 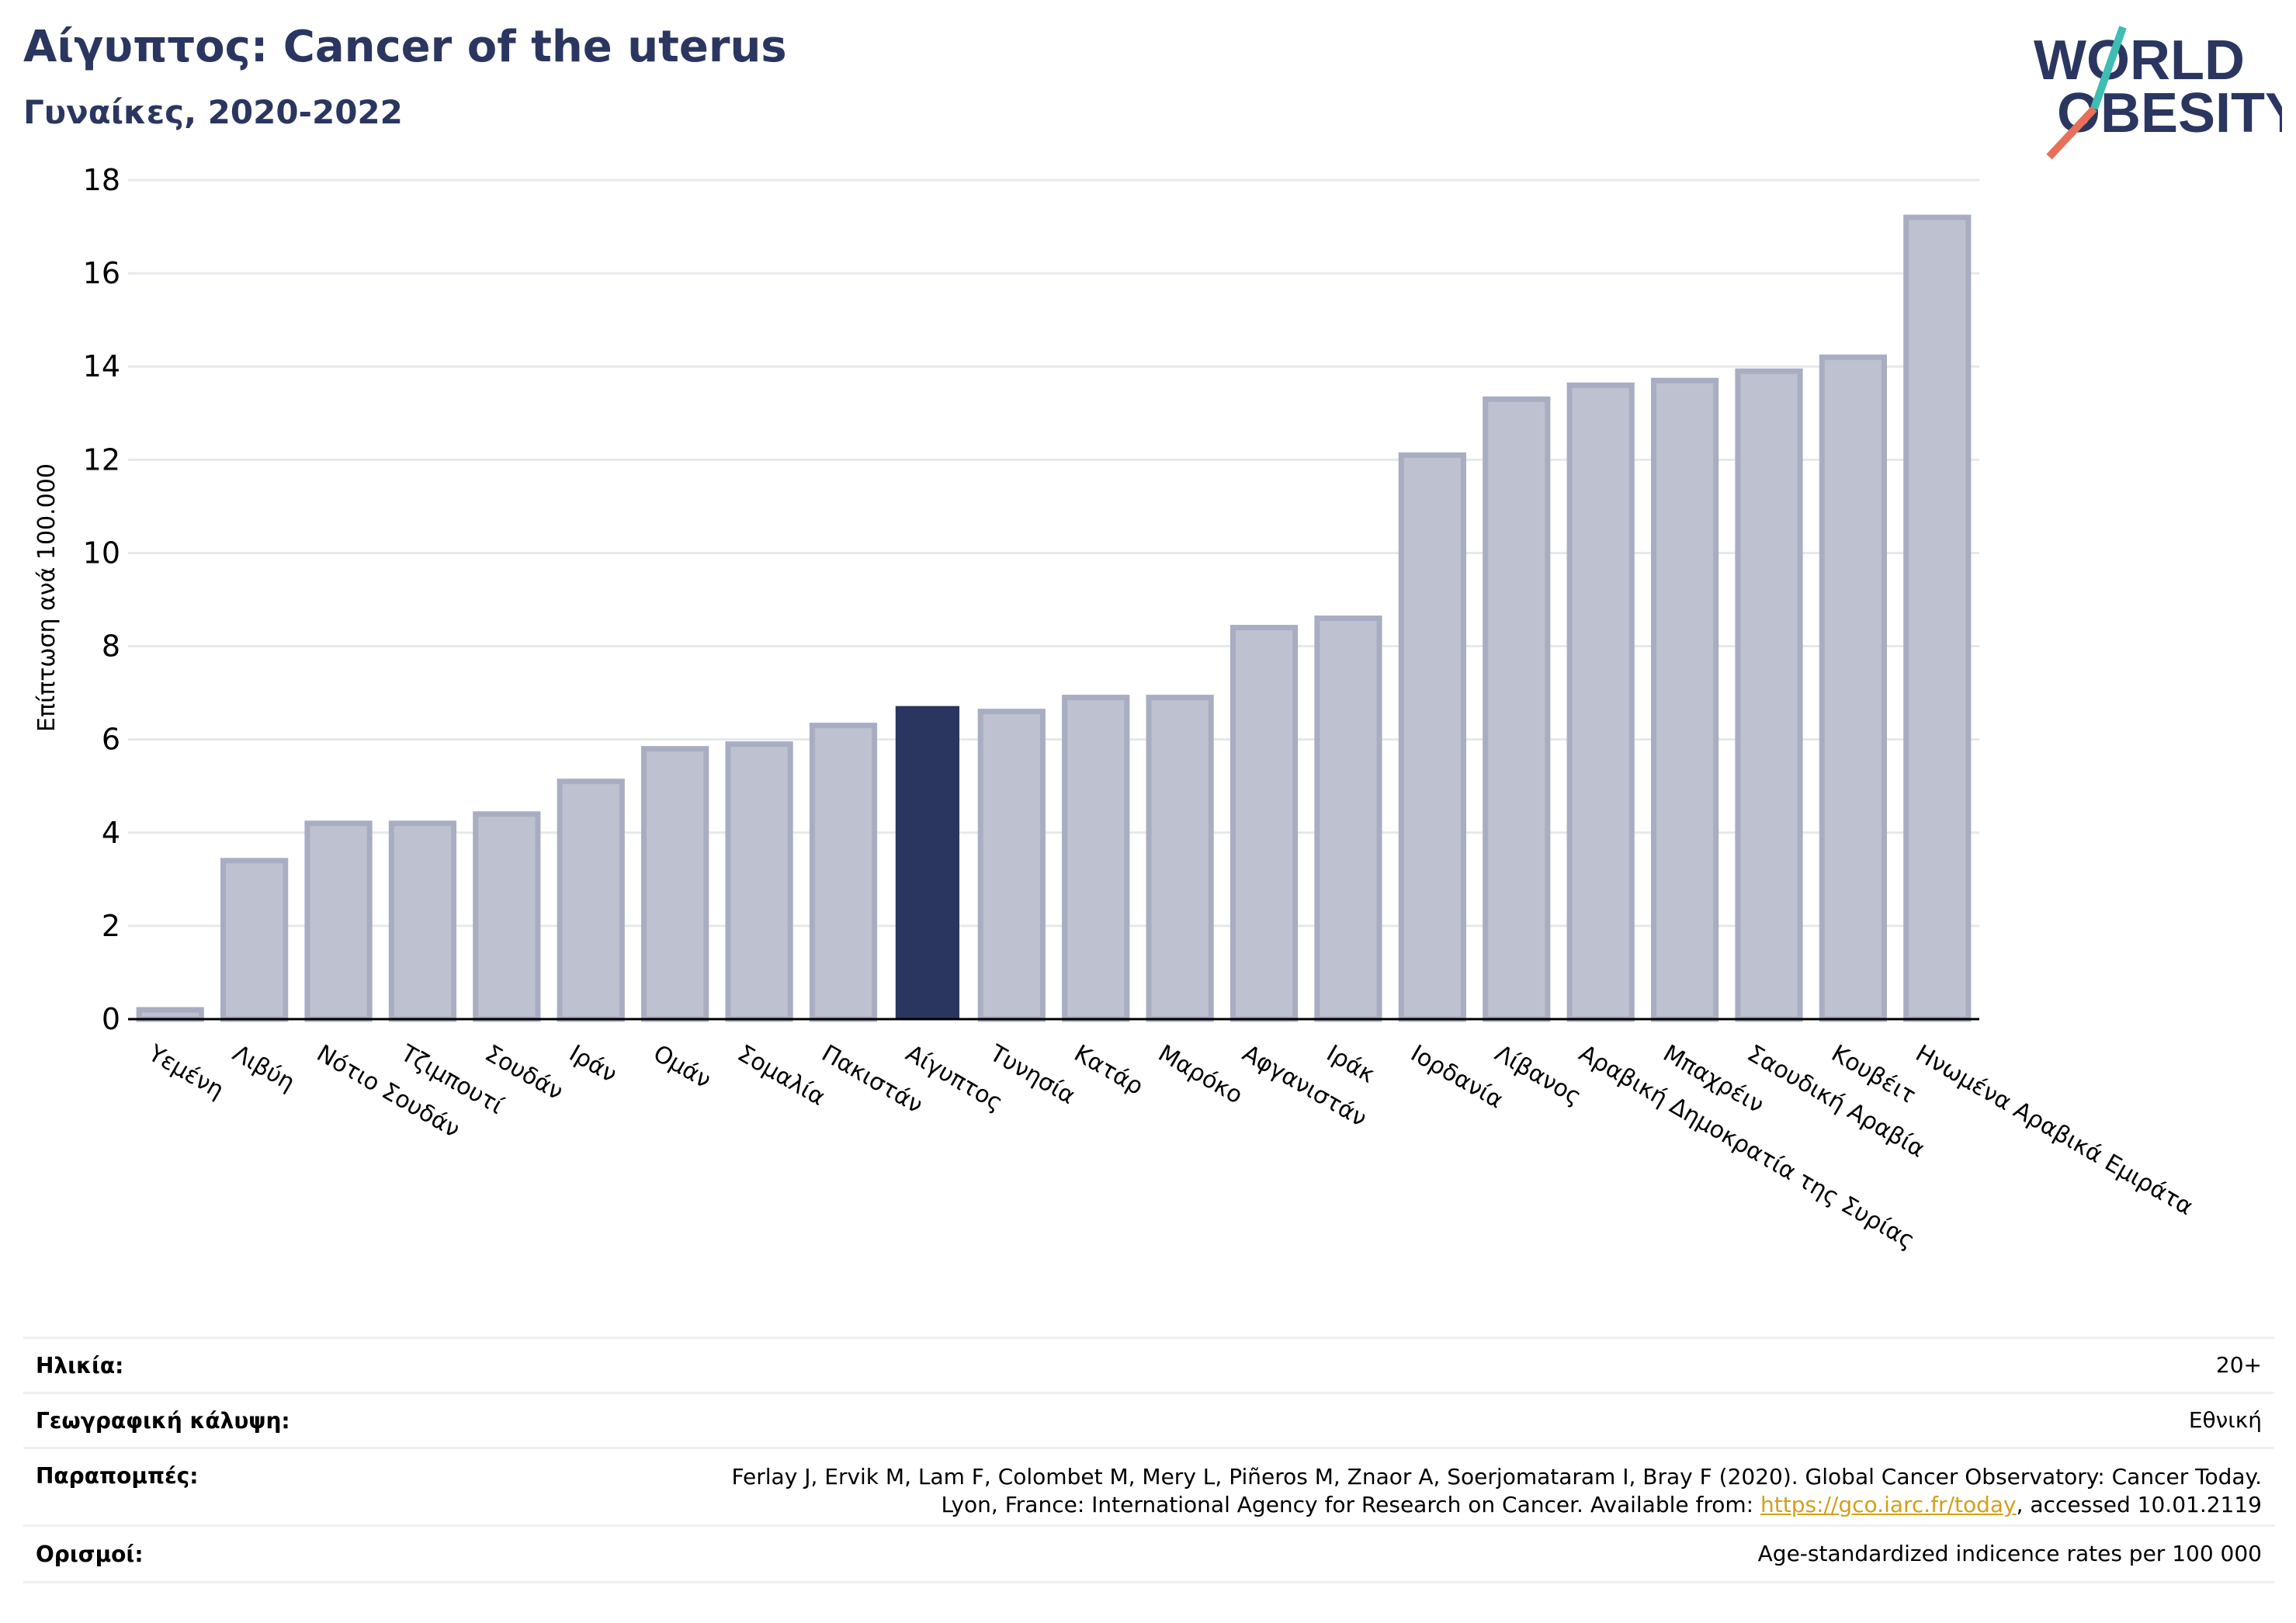 What do you see at coordinates (388, 1092) in the screenshot?
I see `x-tick-label: Νότιο Σουδάν` at bounding box center [388, 1092].